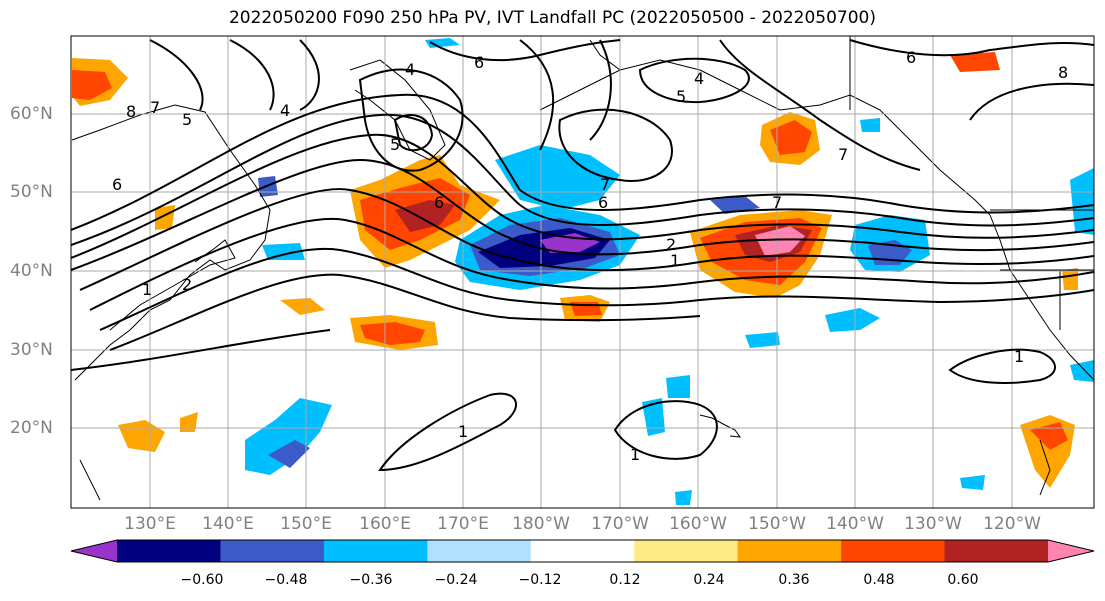 This screenshot has width=1105, height=601. Describe the element at coordinates (1045, 467) in the screenshot. I see `coastline-mexico-baja` at that location.